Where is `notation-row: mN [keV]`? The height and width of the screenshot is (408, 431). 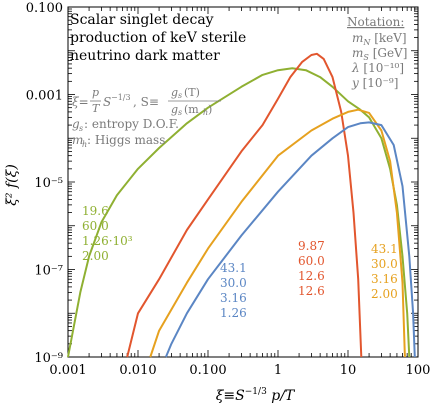 notation-row: mN [keV] is located at coordinates (379, 39).